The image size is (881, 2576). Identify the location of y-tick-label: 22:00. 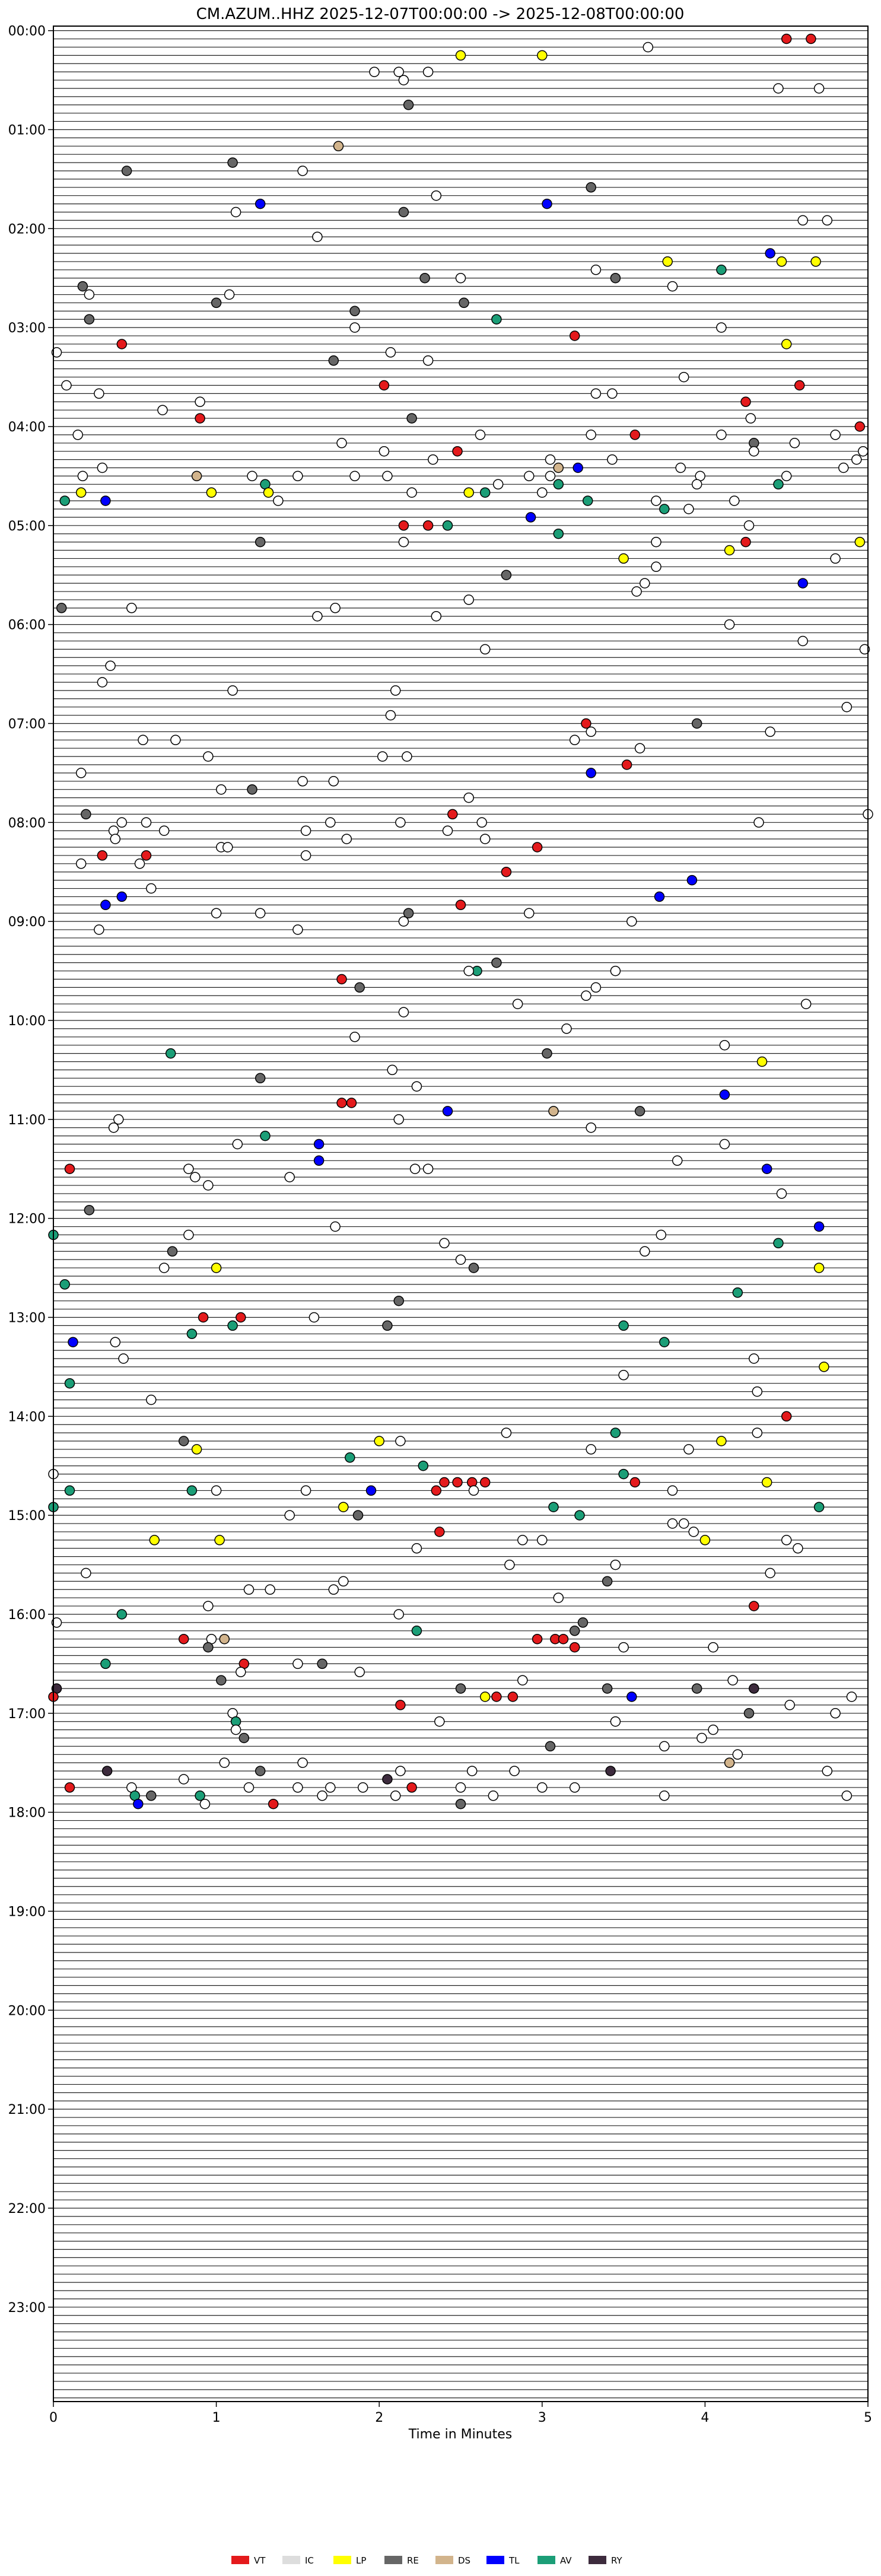
(27, 2209).